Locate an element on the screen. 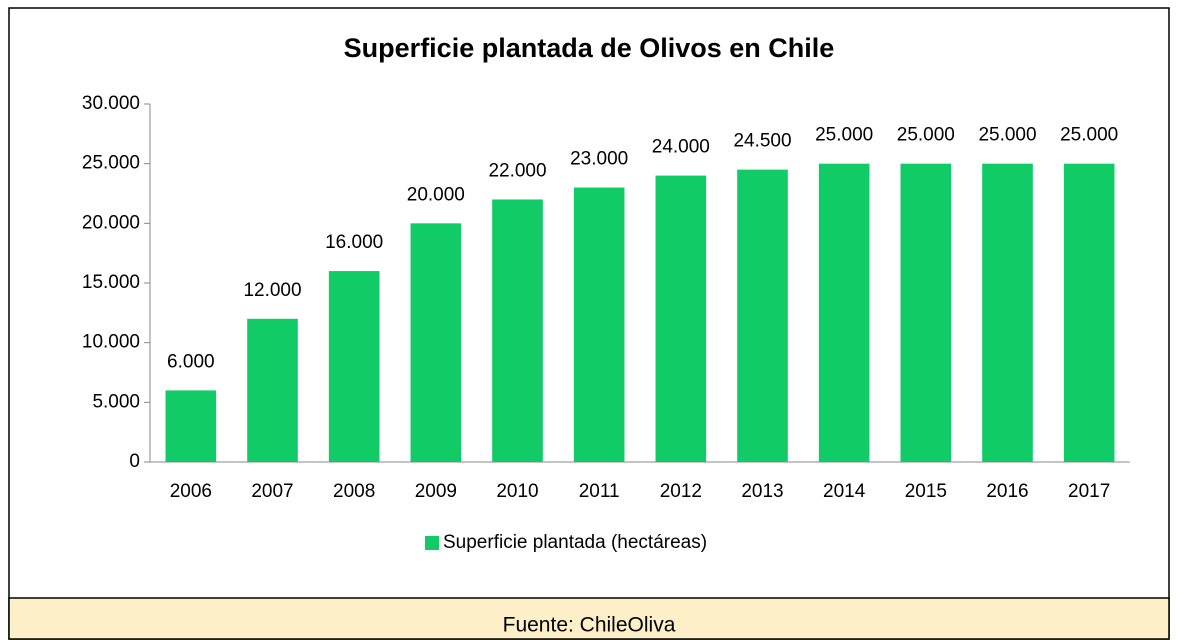  value-label: 12.000 is located at coordinates (272, 290).